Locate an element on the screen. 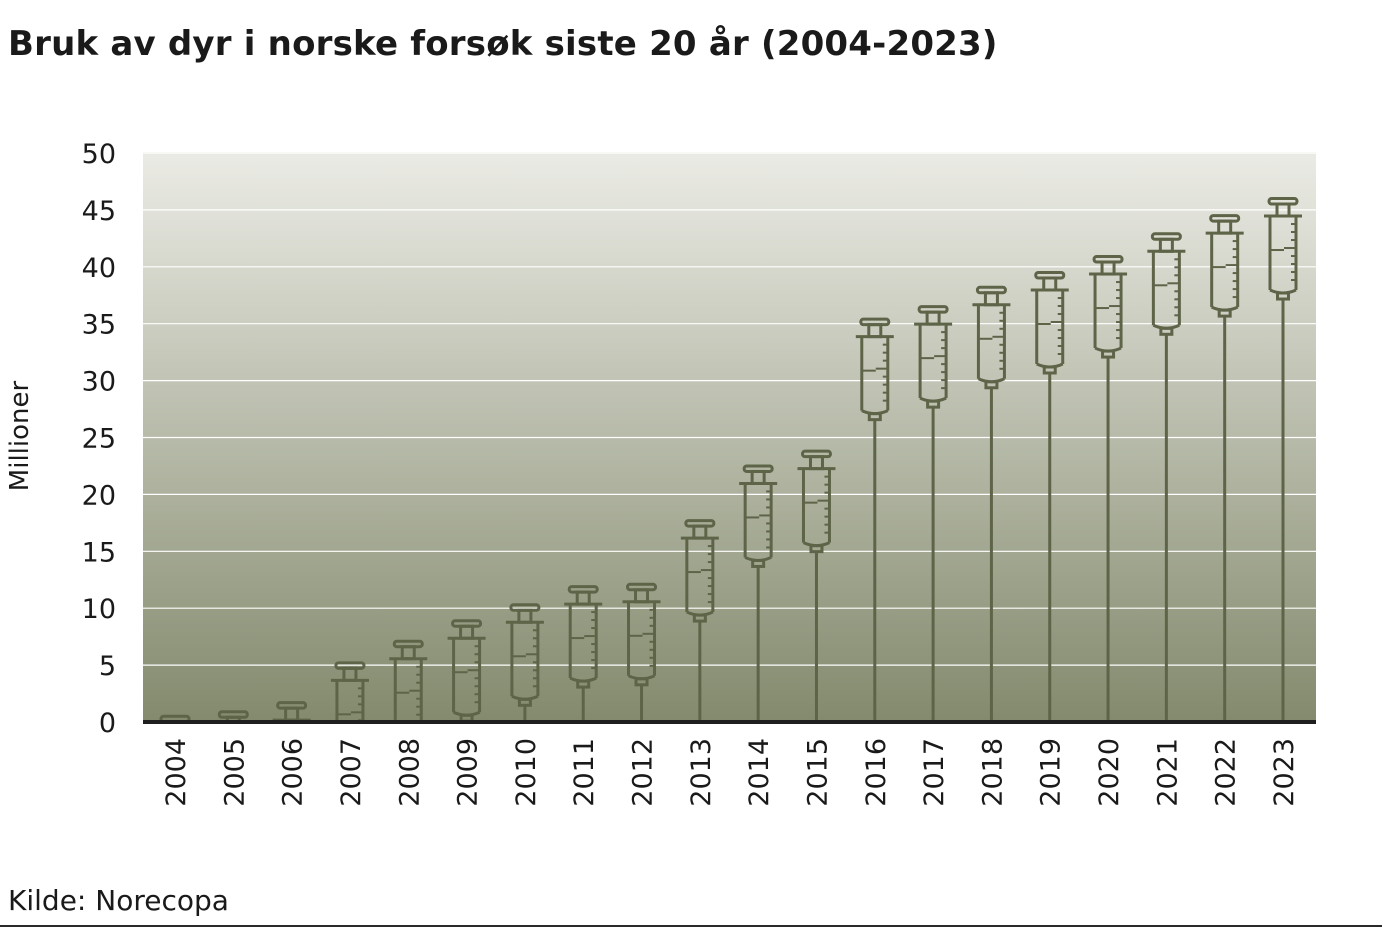  y-tick-label: 25 is located at coordinates (99, 439).